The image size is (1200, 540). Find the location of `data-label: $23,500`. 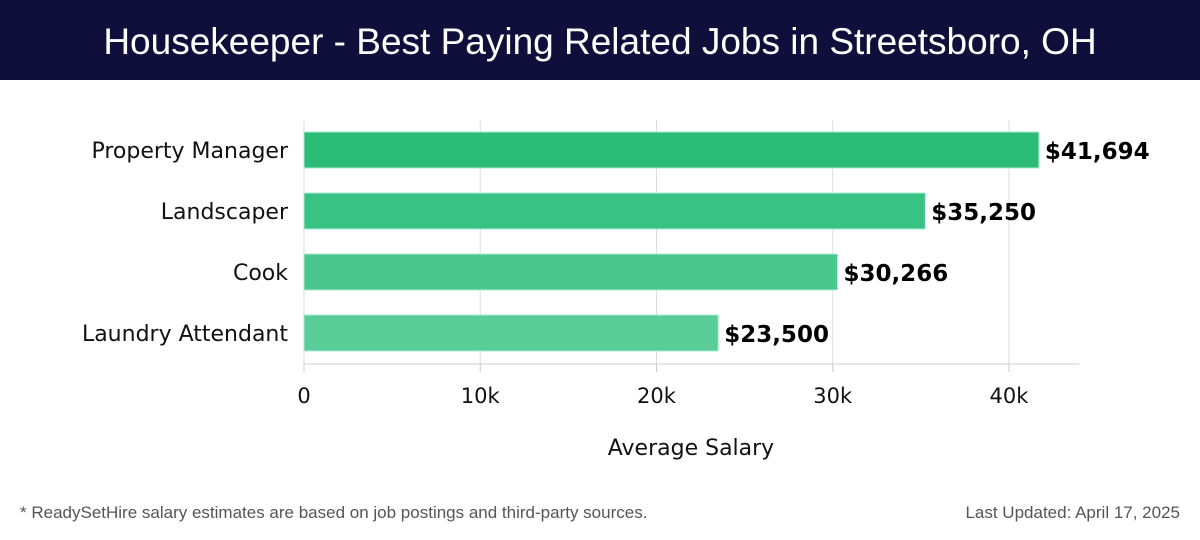

data-label: $23,500 is located at coordinates (776, 335).